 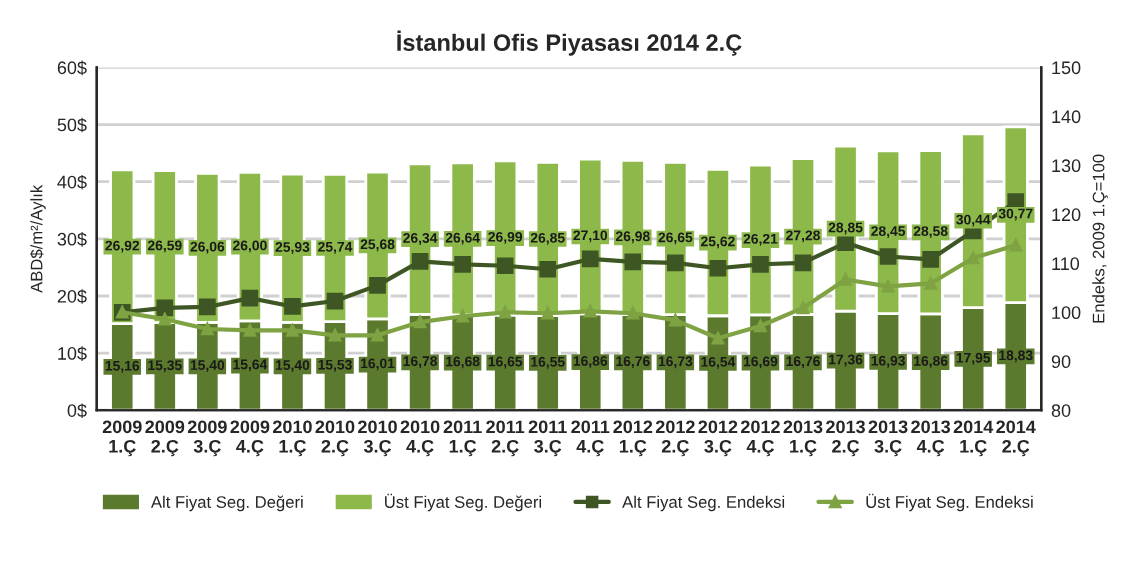 What do you see at coordinates (1061, 410) in the screenshot?
I see `y2-tick-label: 80` at bounding box center [1061, 410].